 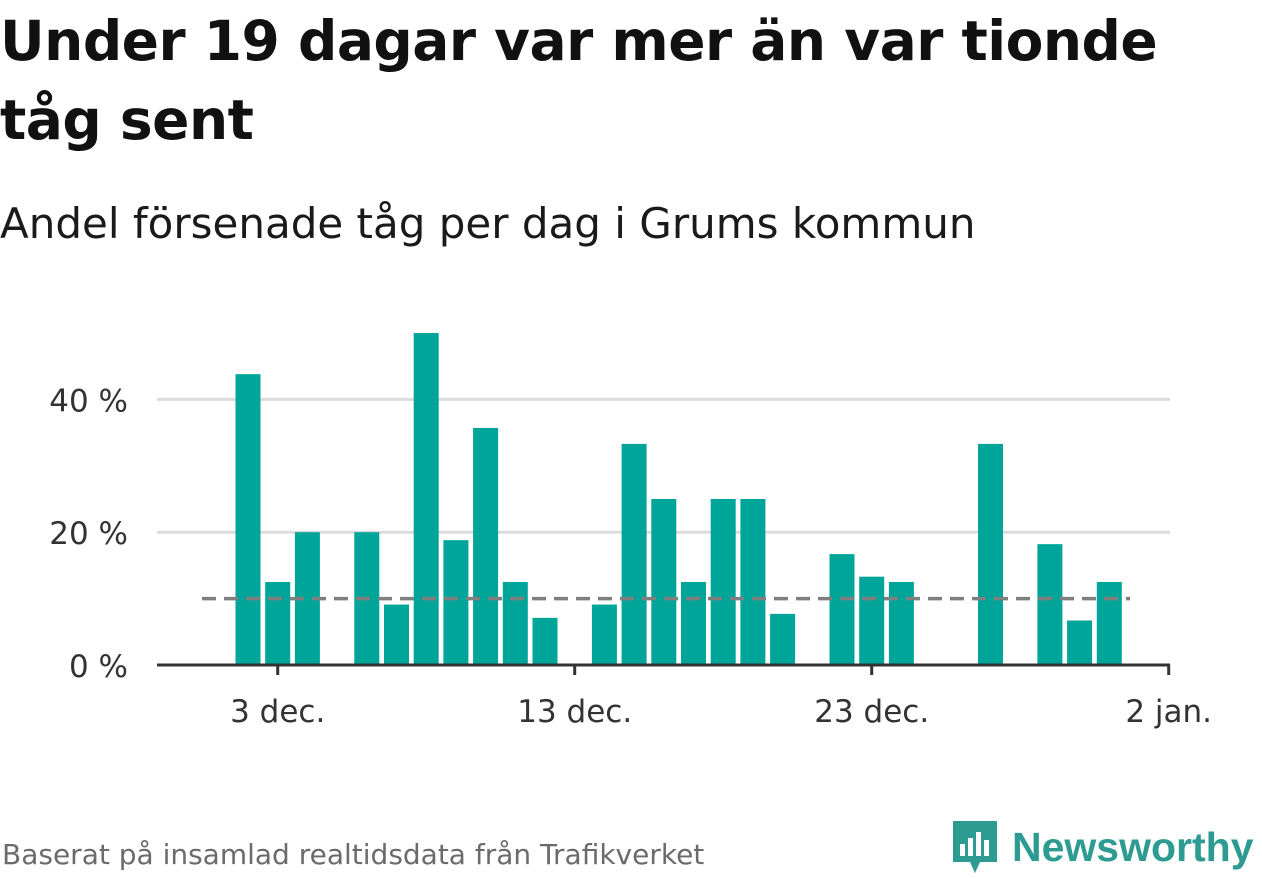 What do you see at coordinates (604, 634) in the screenshot?
I see `bar-14dec` at bounding box center [604, 634].